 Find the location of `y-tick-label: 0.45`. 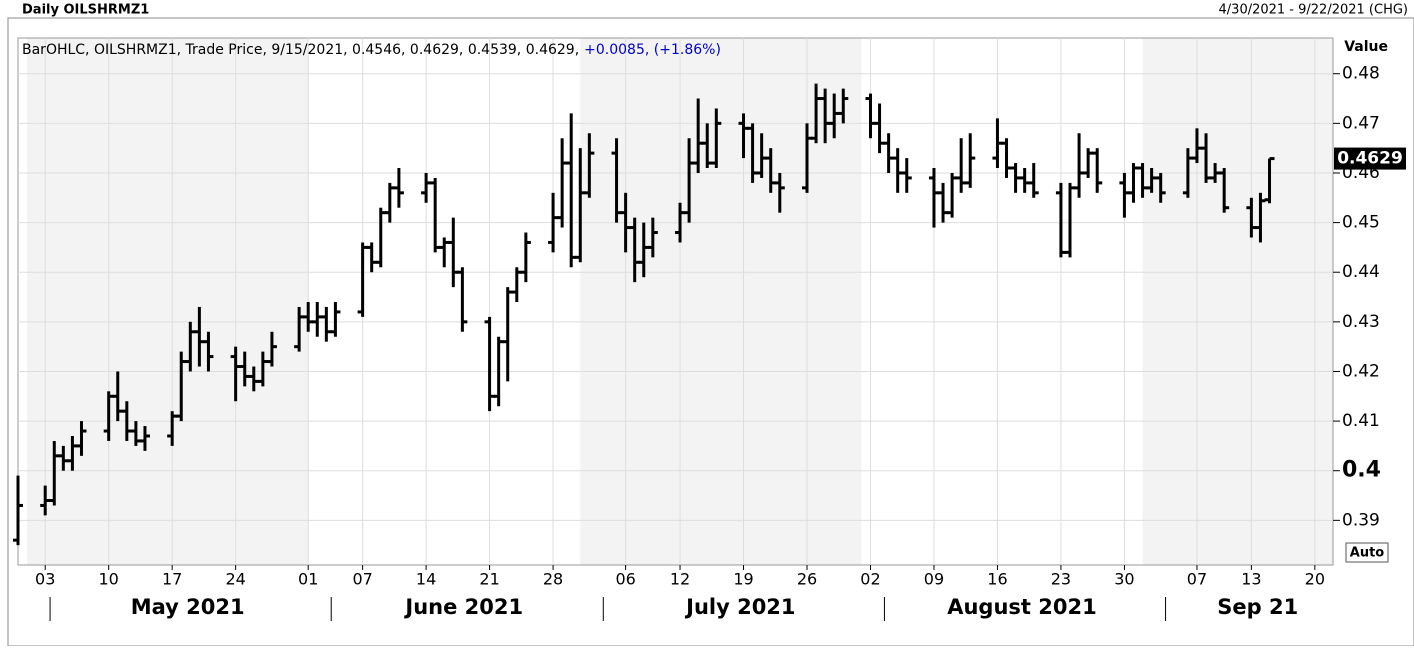

y-tick-label: 0.45 is located at coordinates (1361, 223).